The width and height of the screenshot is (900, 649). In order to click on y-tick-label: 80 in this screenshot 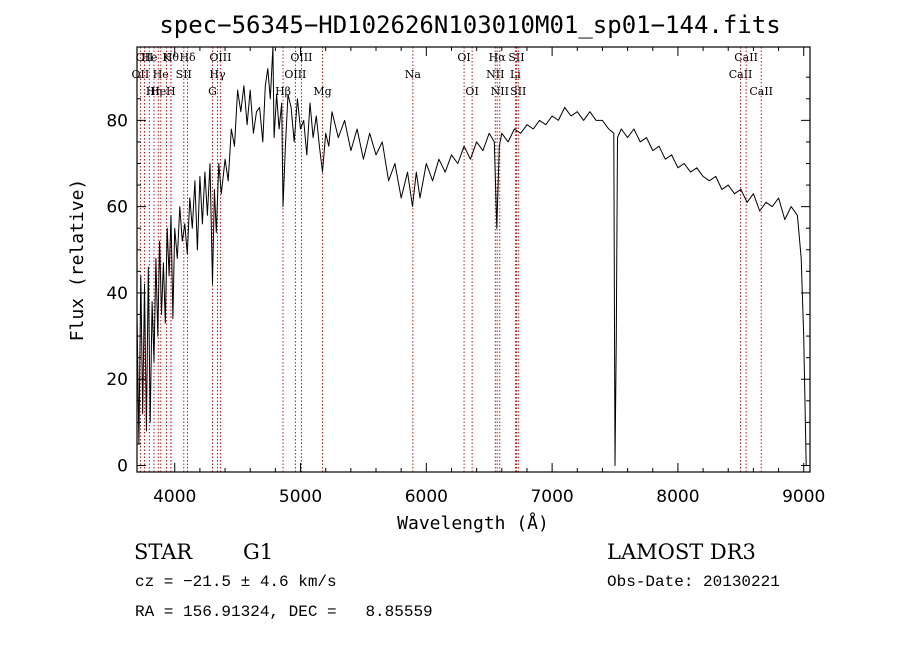, I will do `click(117, 121)`.